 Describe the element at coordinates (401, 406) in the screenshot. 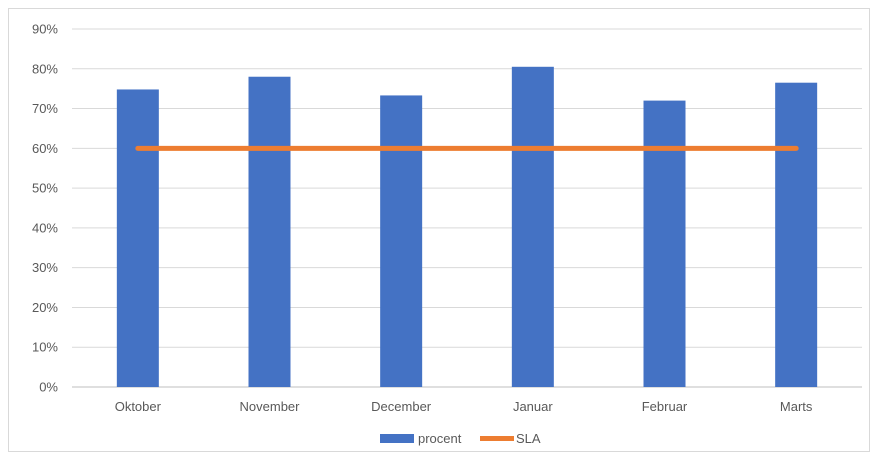

I see `x-tick-label: December` at that location.